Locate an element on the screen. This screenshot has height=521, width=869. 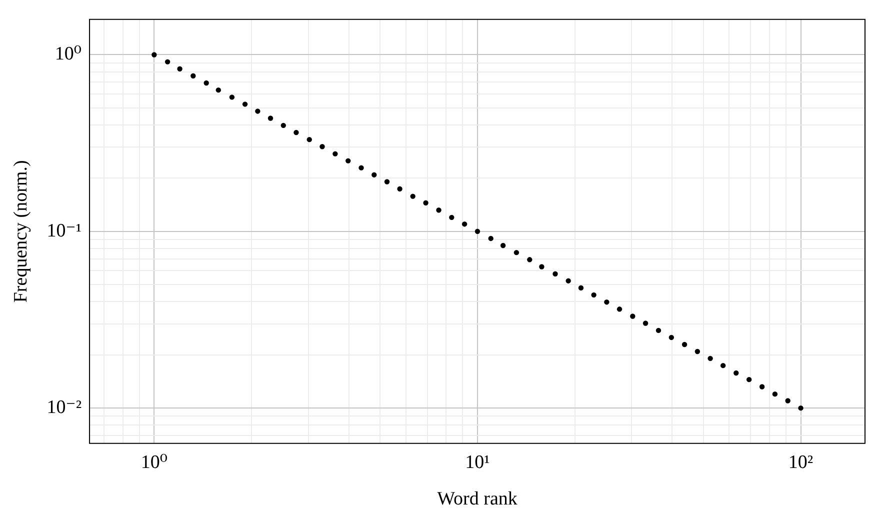
x-tick-label: 10¹ is located at coordinates (477, 462).